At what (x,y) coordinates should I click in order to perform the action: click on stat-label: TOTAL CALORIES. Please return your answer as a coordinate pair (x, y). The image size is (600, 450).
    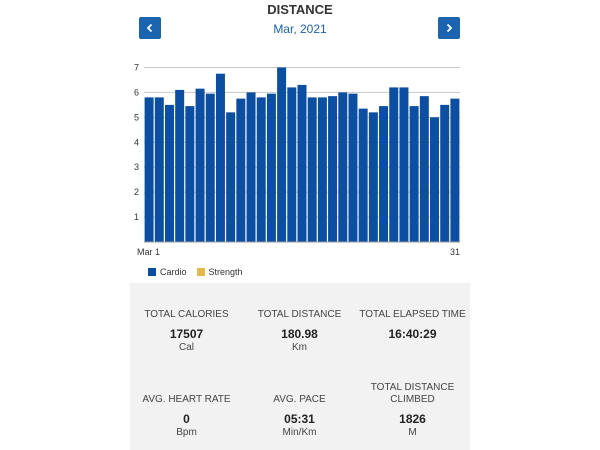
    Looking at the image, I should click on (186, 314).